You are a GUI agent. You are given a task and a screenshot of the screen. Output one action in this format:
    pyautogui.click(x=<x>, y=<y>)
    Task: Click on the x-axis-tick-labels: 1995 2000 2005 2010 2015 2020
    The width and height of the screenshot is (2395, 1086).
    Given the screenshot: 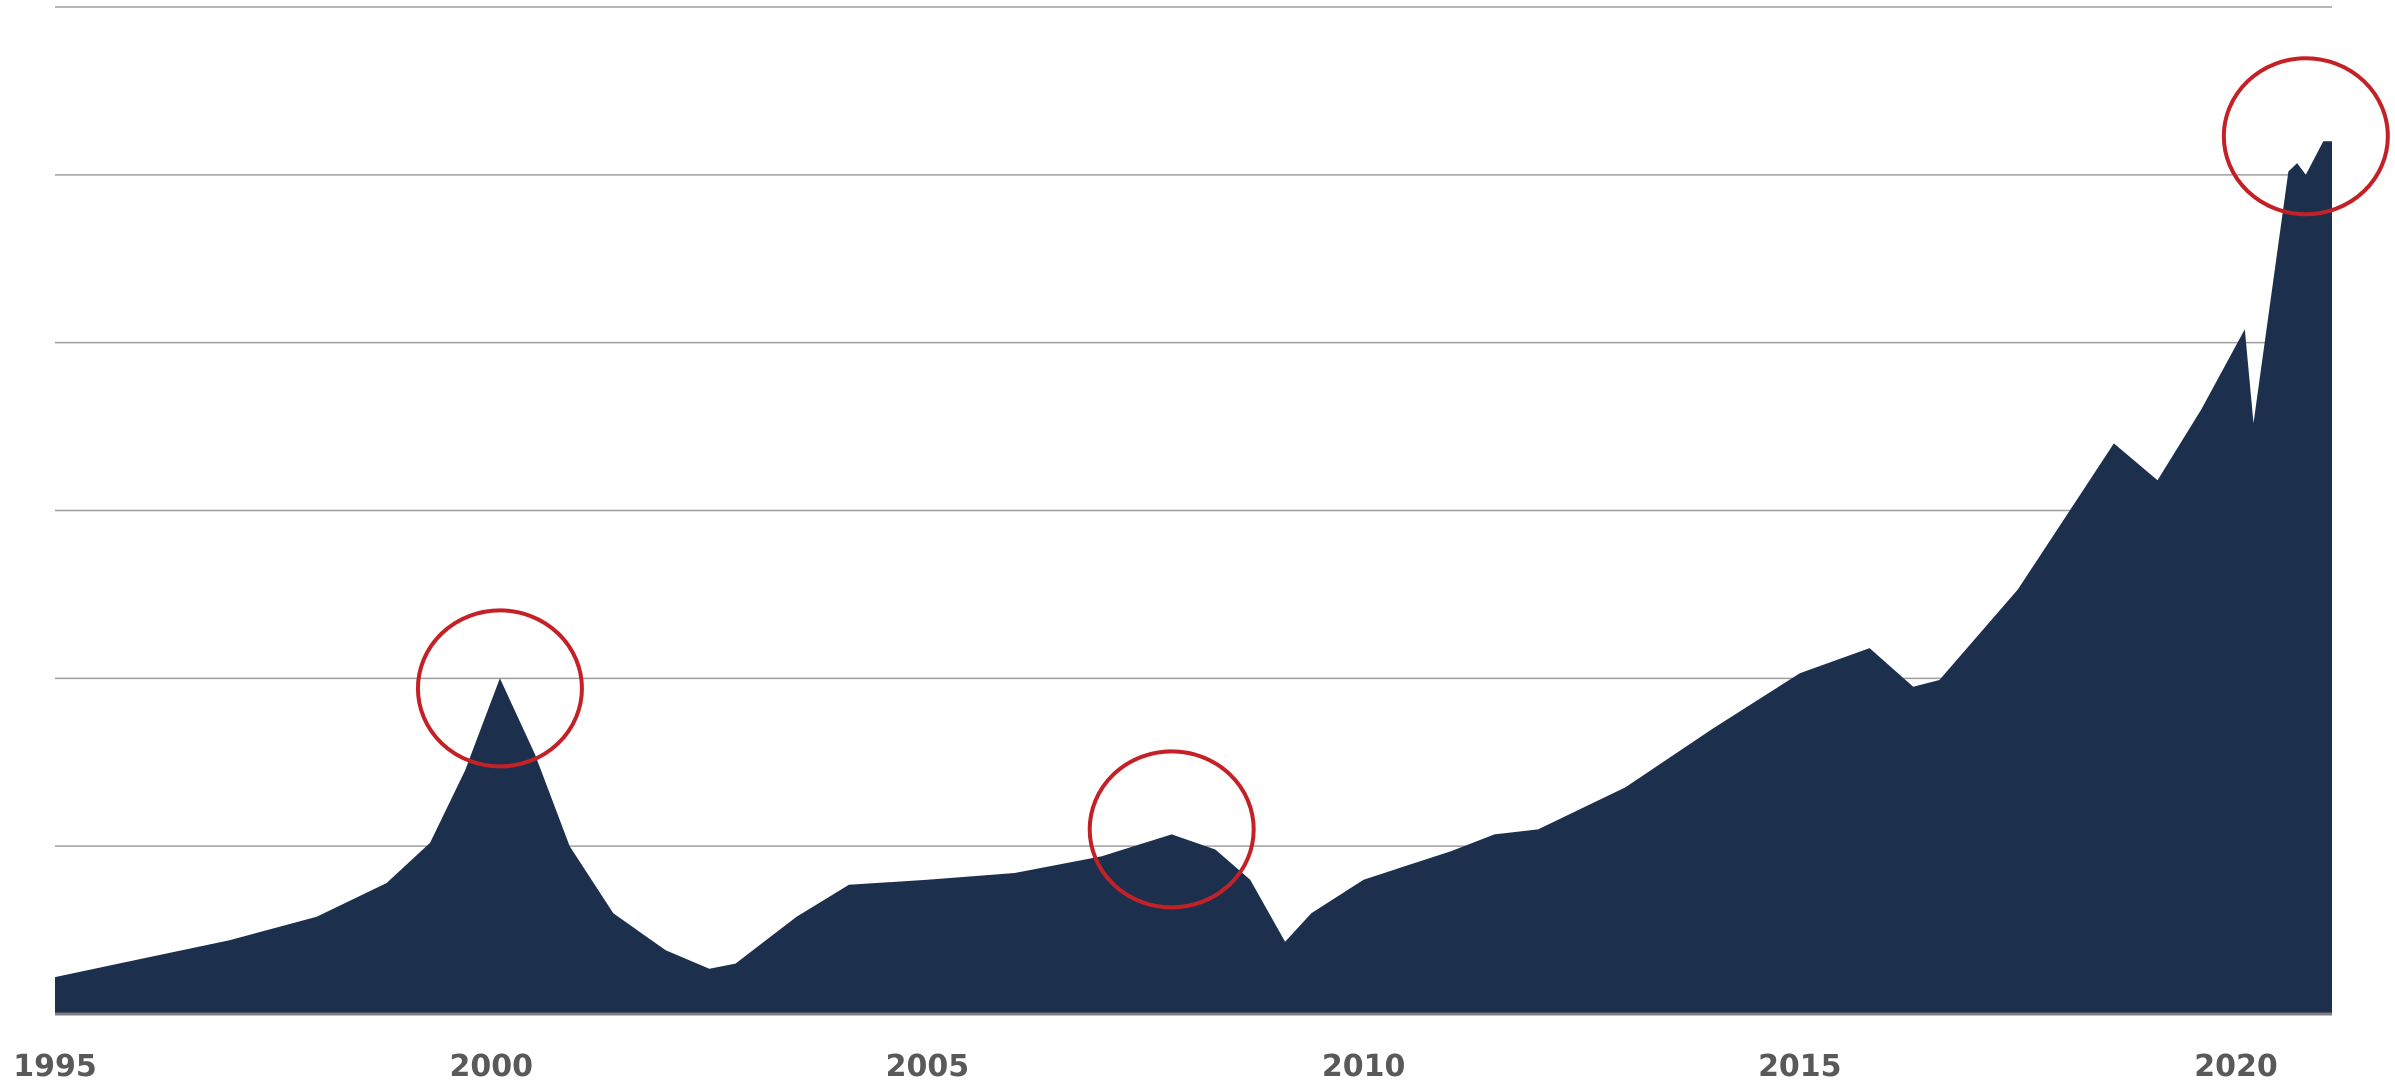 What is the action you would take?
    pyautogui.click(x=1145, y=1066)
    